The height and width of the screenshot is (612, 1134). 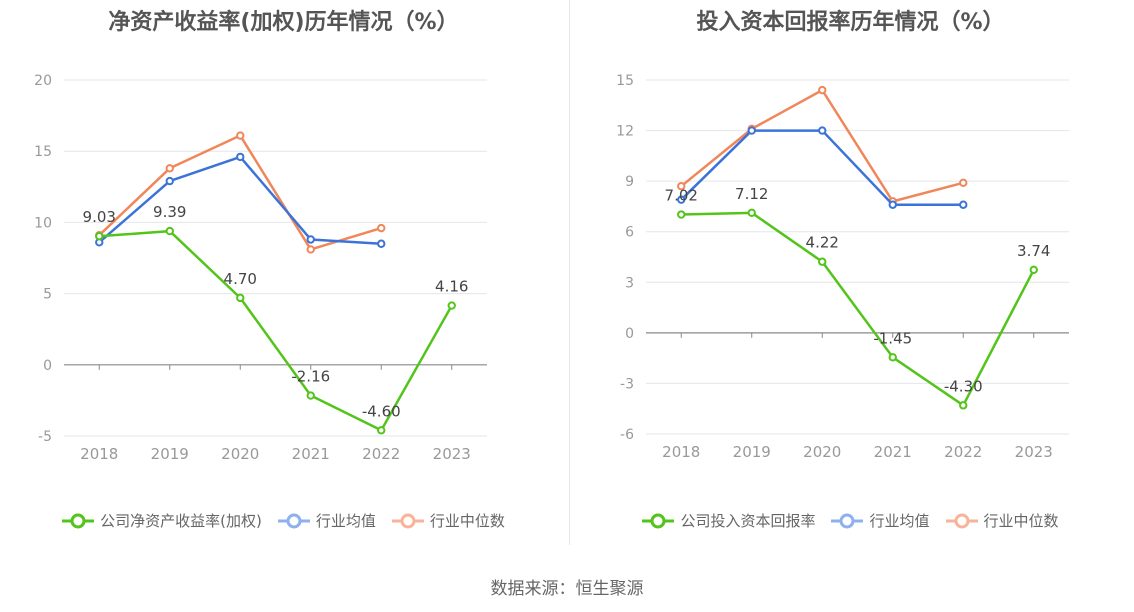 I want to click on roe-chart-title: 净资产收益率(加权)历年情况（%）, so click(x=283, y=22).